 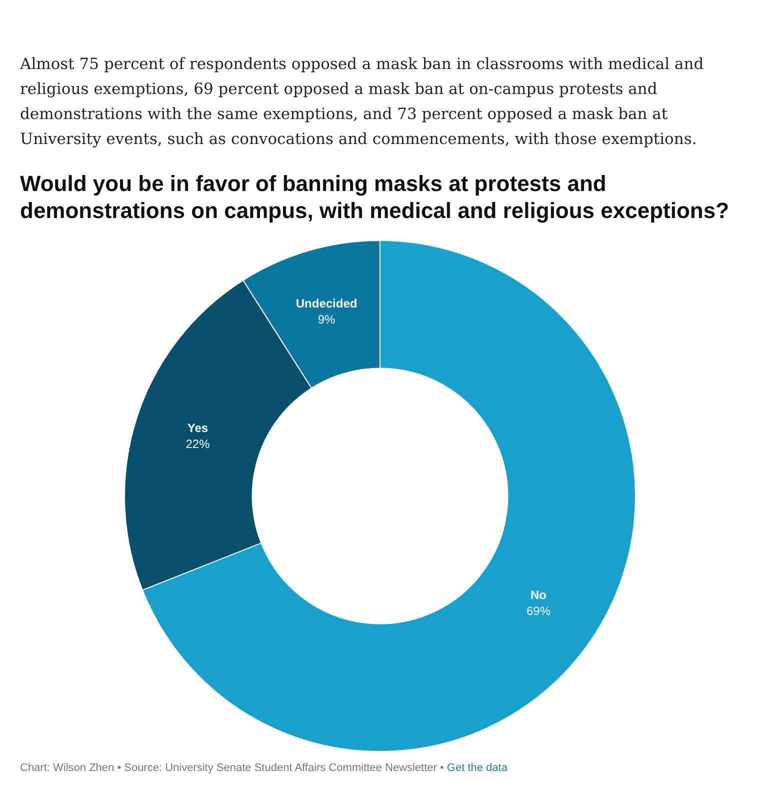 What do you see at coordinates (197, 444) in the screenshot?
I see `data-label: 22%` at bounding box center [197, 444].